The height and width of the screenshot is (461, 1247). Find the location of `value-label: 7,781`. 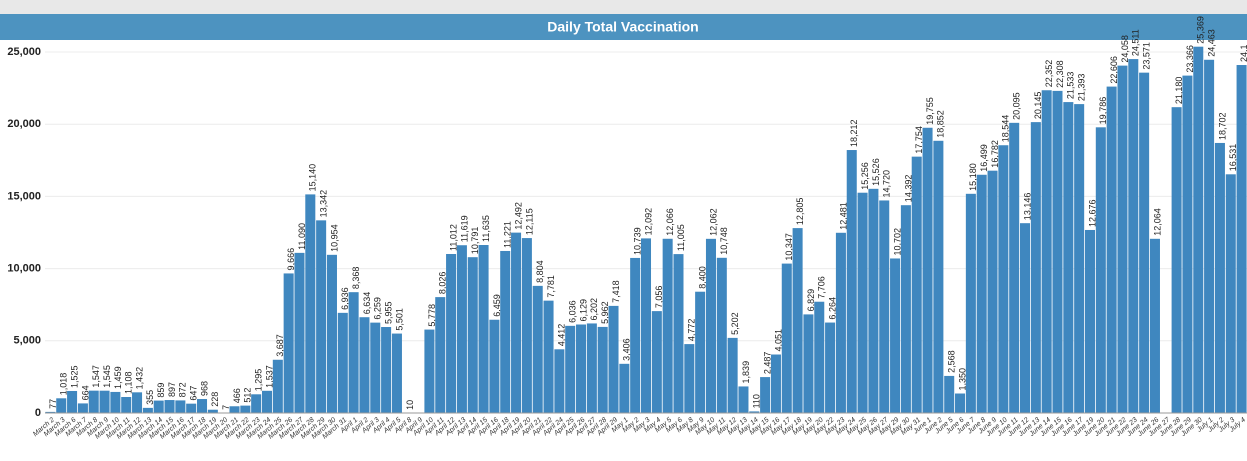

value-label: 7,781 is located at coordinates (551, 286).